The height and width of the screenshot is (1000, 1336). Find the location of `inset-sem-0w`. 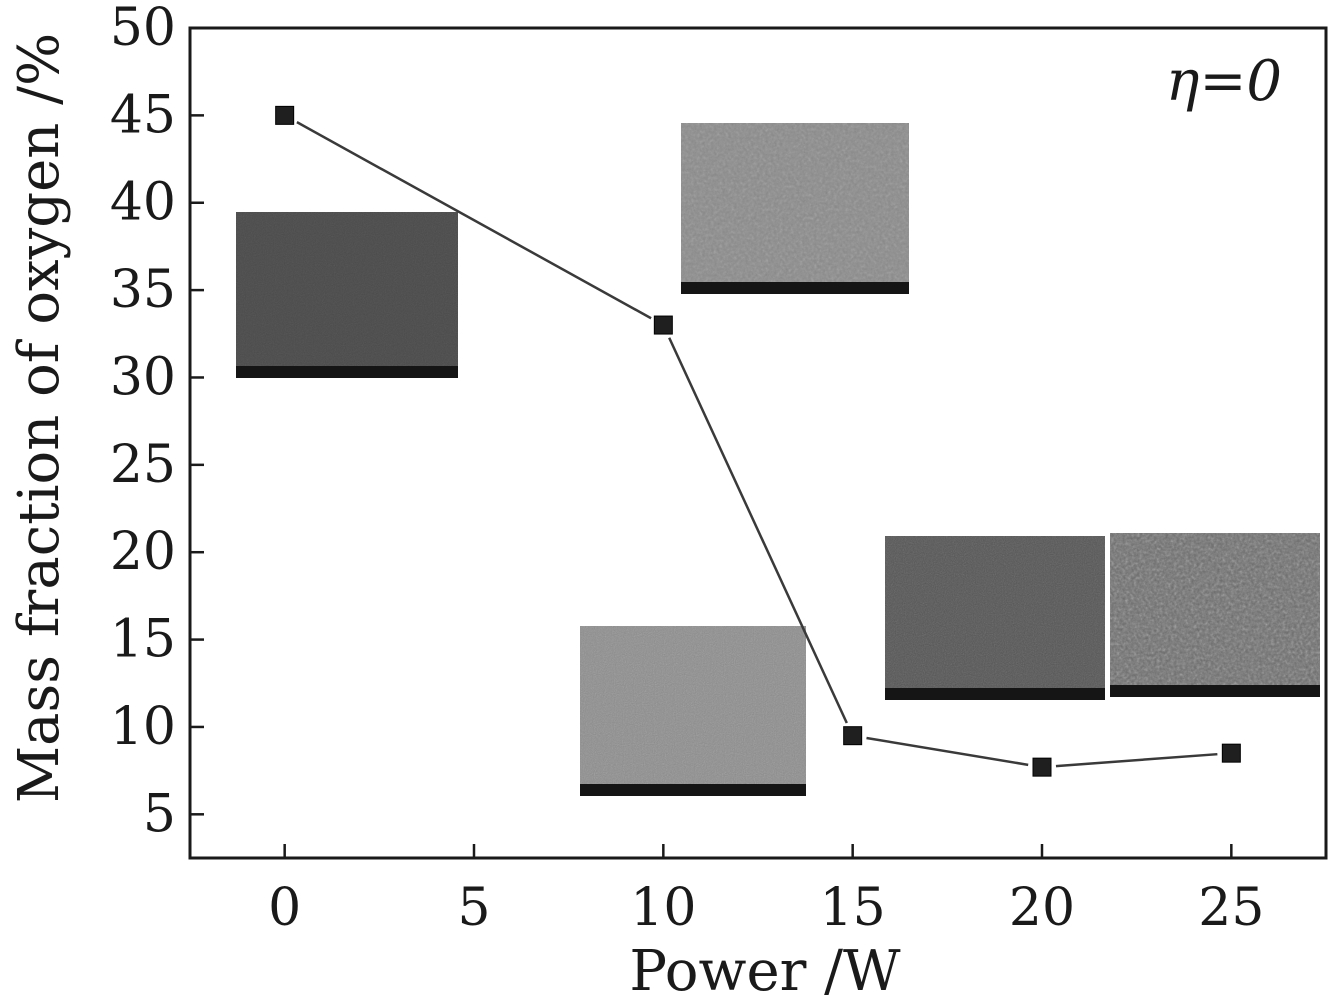

inset-sem-0w is located at coordinates (347, 295).